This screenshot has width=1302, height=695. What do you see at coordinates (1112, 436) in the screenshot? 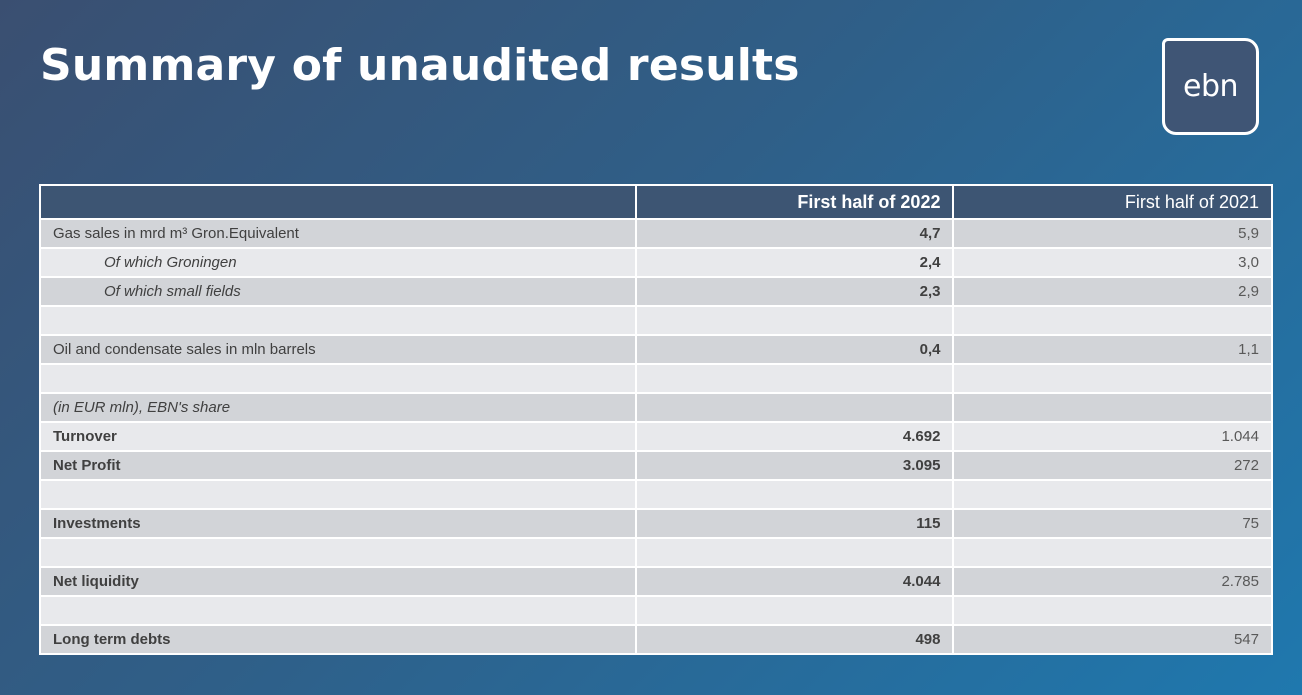
I see `value-2021: 1.044` at bounding box center [1112, 436].